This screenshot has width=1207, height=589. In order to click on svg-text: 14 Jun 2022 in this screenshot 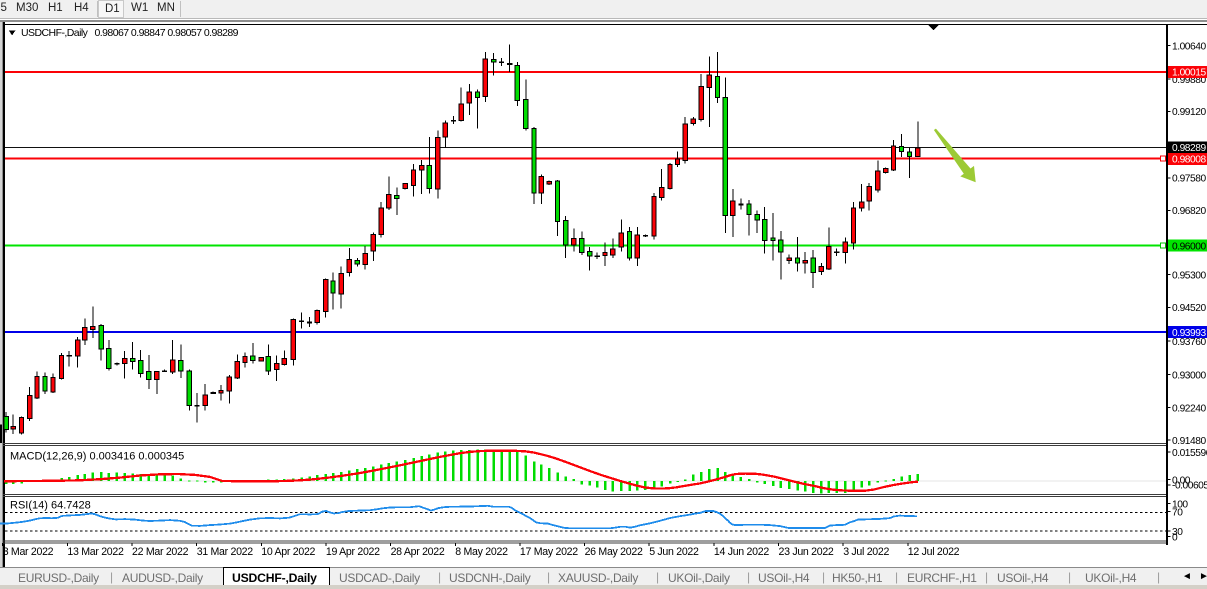, I will do `click(741, 552)`.